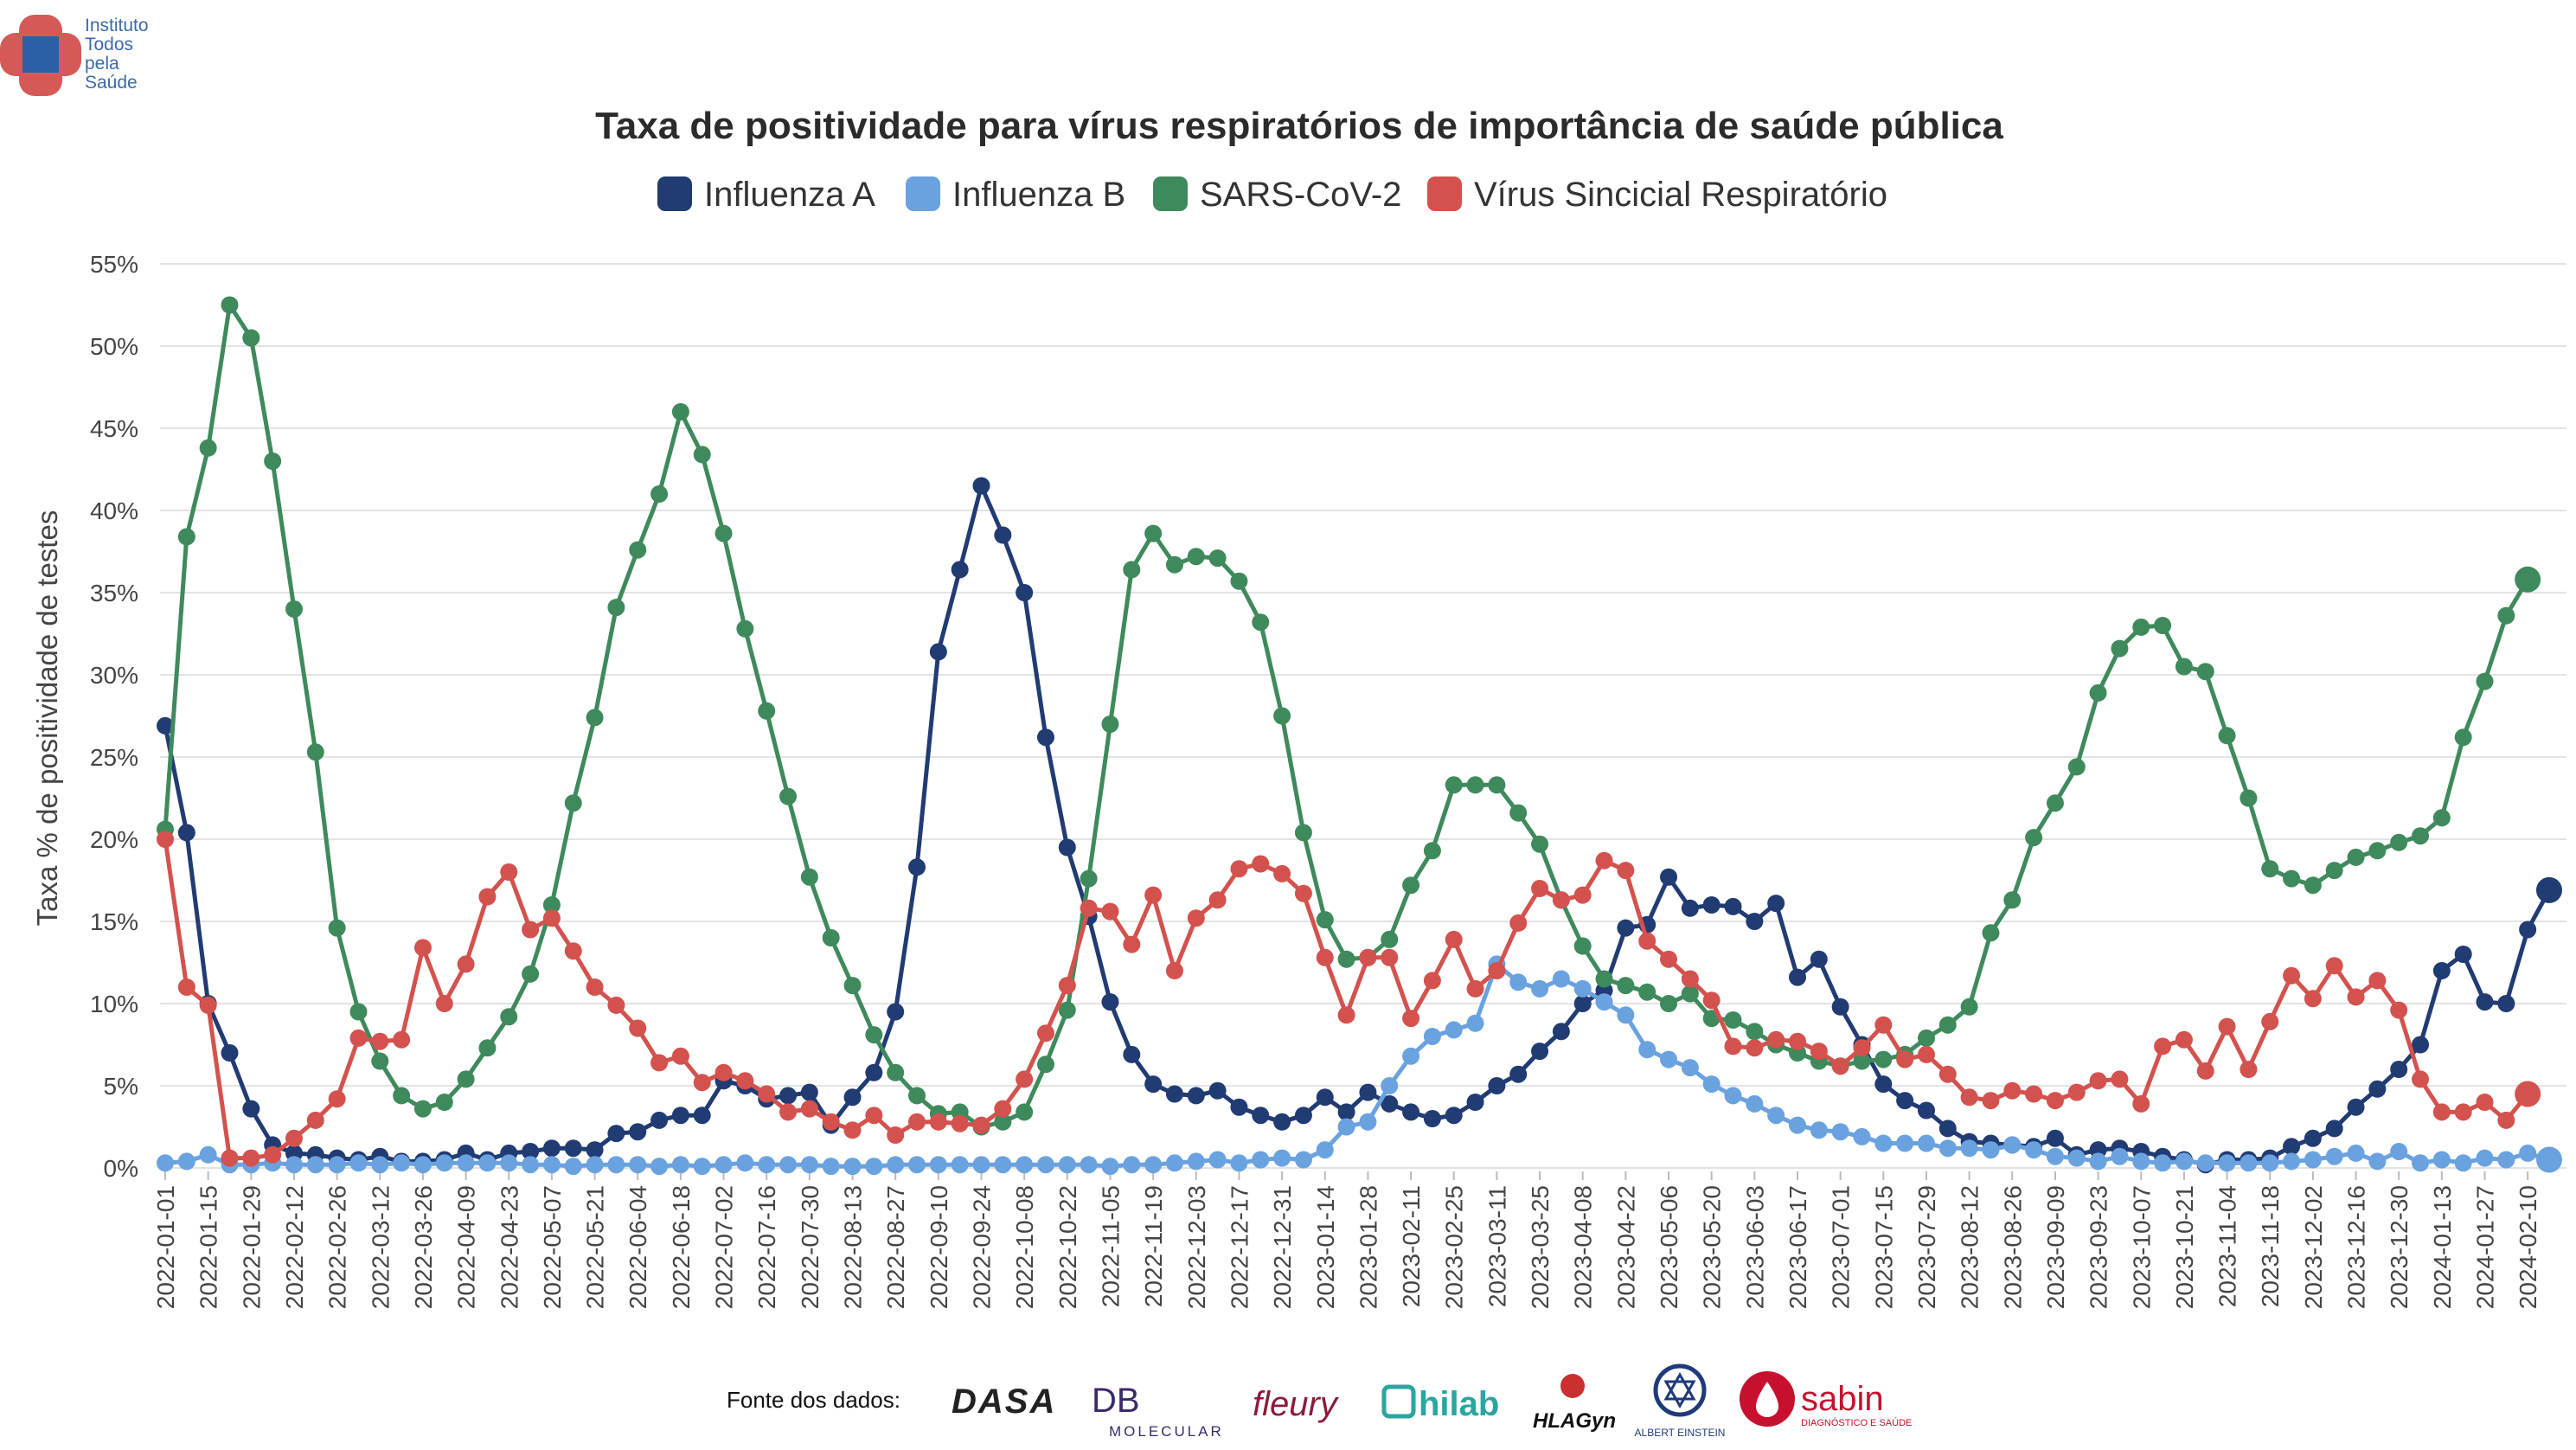 This screenshot has width=2576, height=1450. I want to click on y-tick-label: 15%, so click(114, 921).